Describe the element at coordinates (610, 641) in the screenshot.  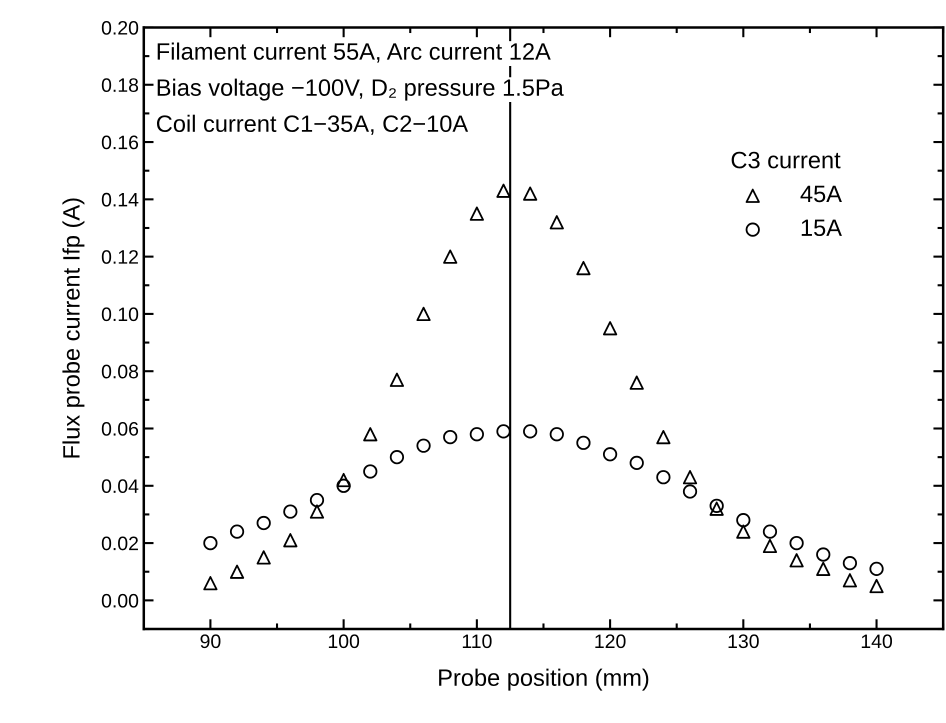
I see `x-tick-label: 120` at that location.